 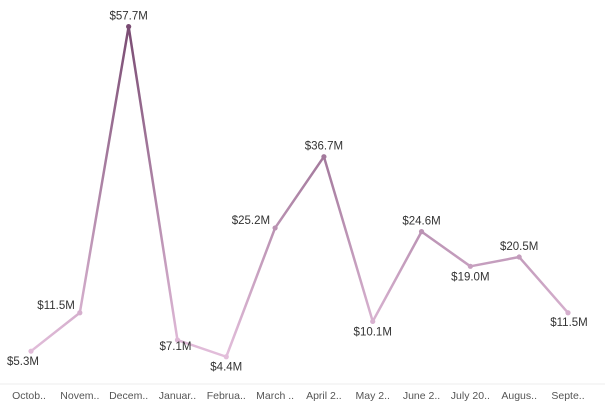 What do you see at coordinates (177, 396) in the screenshot?
I see `x-tick-label: Januar..` at bounding box center [177, 396].